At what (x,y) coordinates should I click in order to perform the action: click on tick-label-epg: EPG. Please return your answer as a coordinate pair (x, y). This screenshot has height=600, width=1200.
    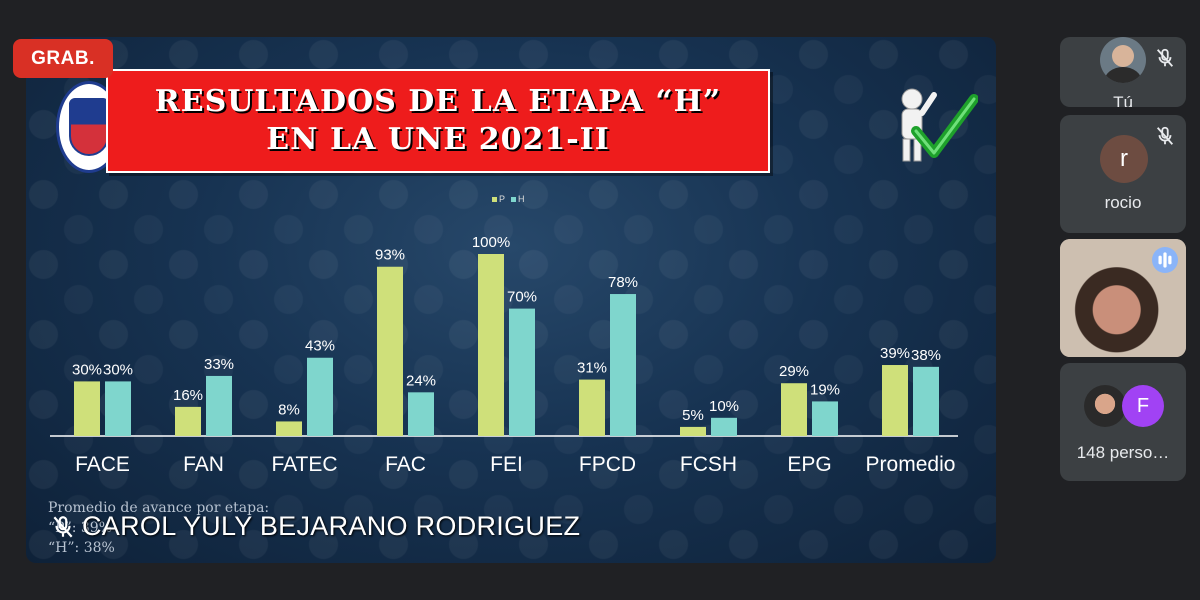
    Looking at the image, I should click on (809, 464).